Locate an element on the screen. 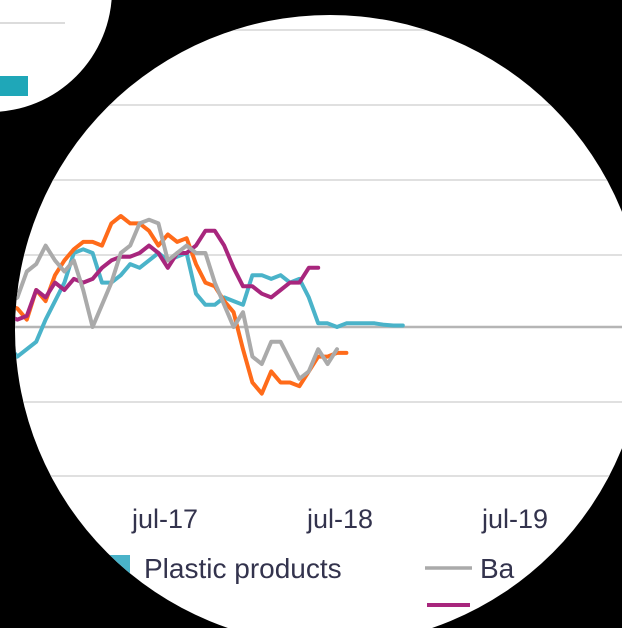 This screenshot has width=622, height=628. x-tick-labels: jul-17 jul-18 jul-19 is located at coordinates (339, 519).